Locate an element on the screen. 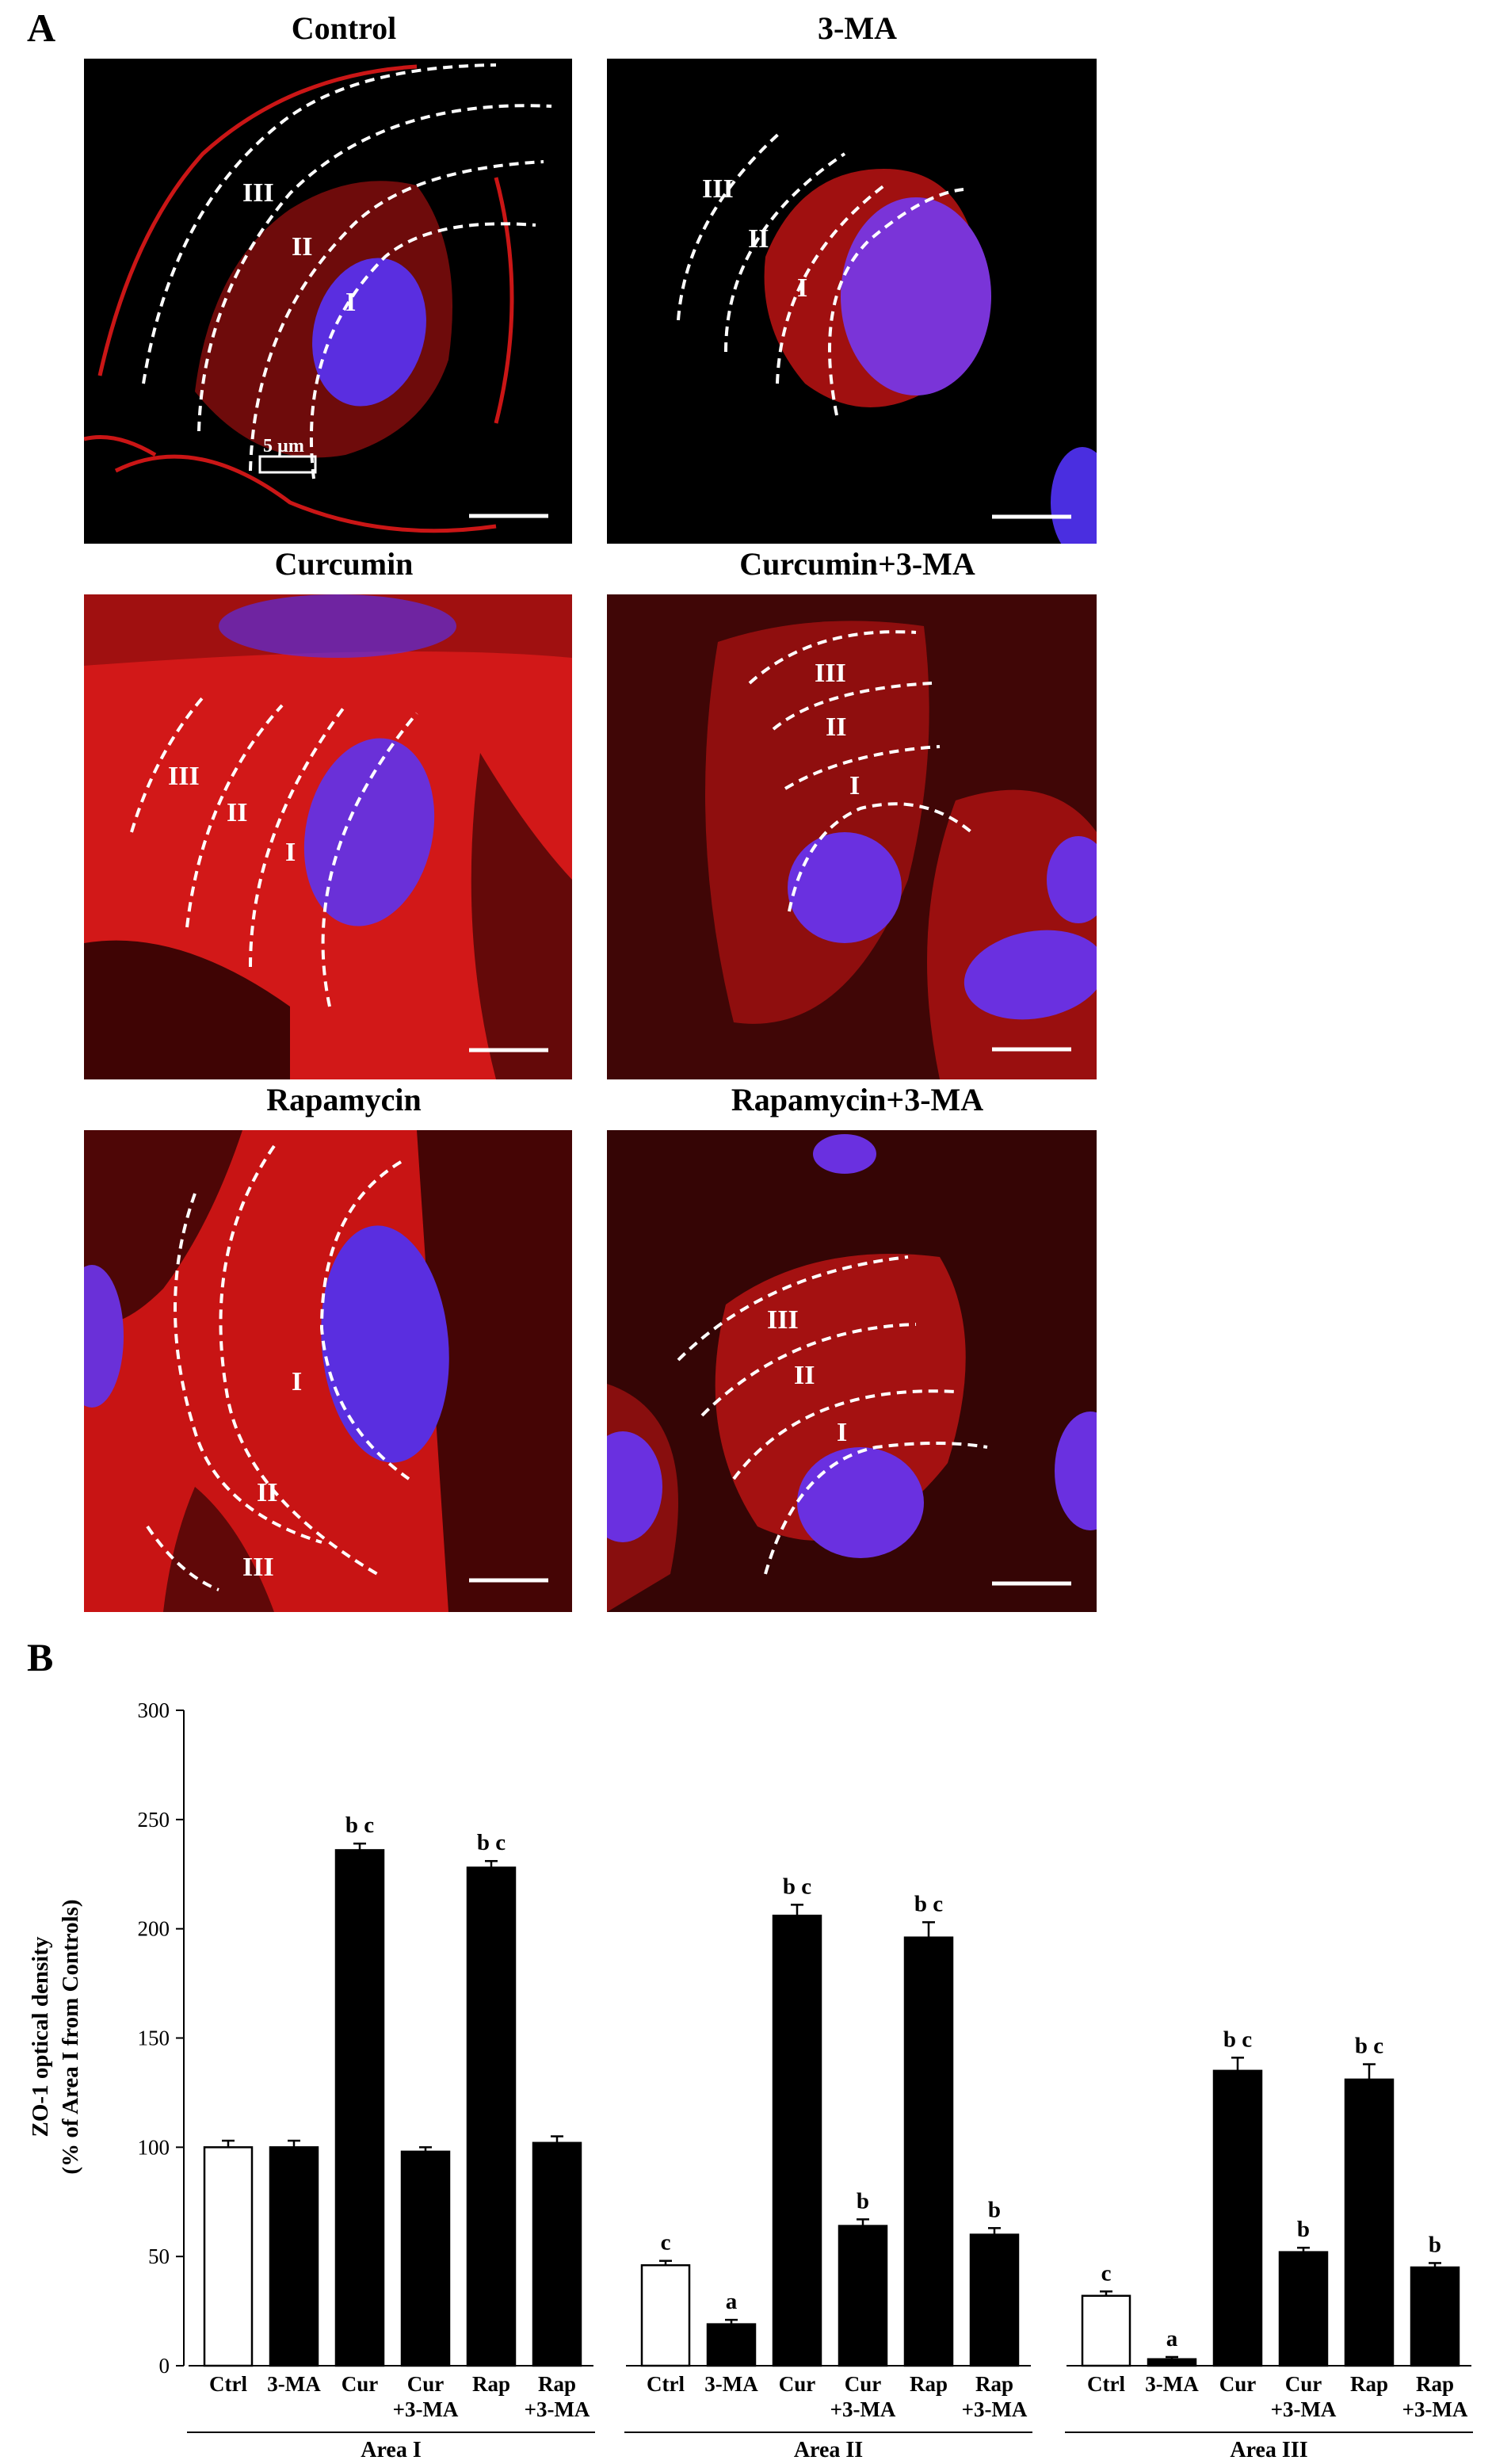 The width and height of the screenshot is (1492, 2464). y-tick-label: 100 is located at coordinates (154, 2147).